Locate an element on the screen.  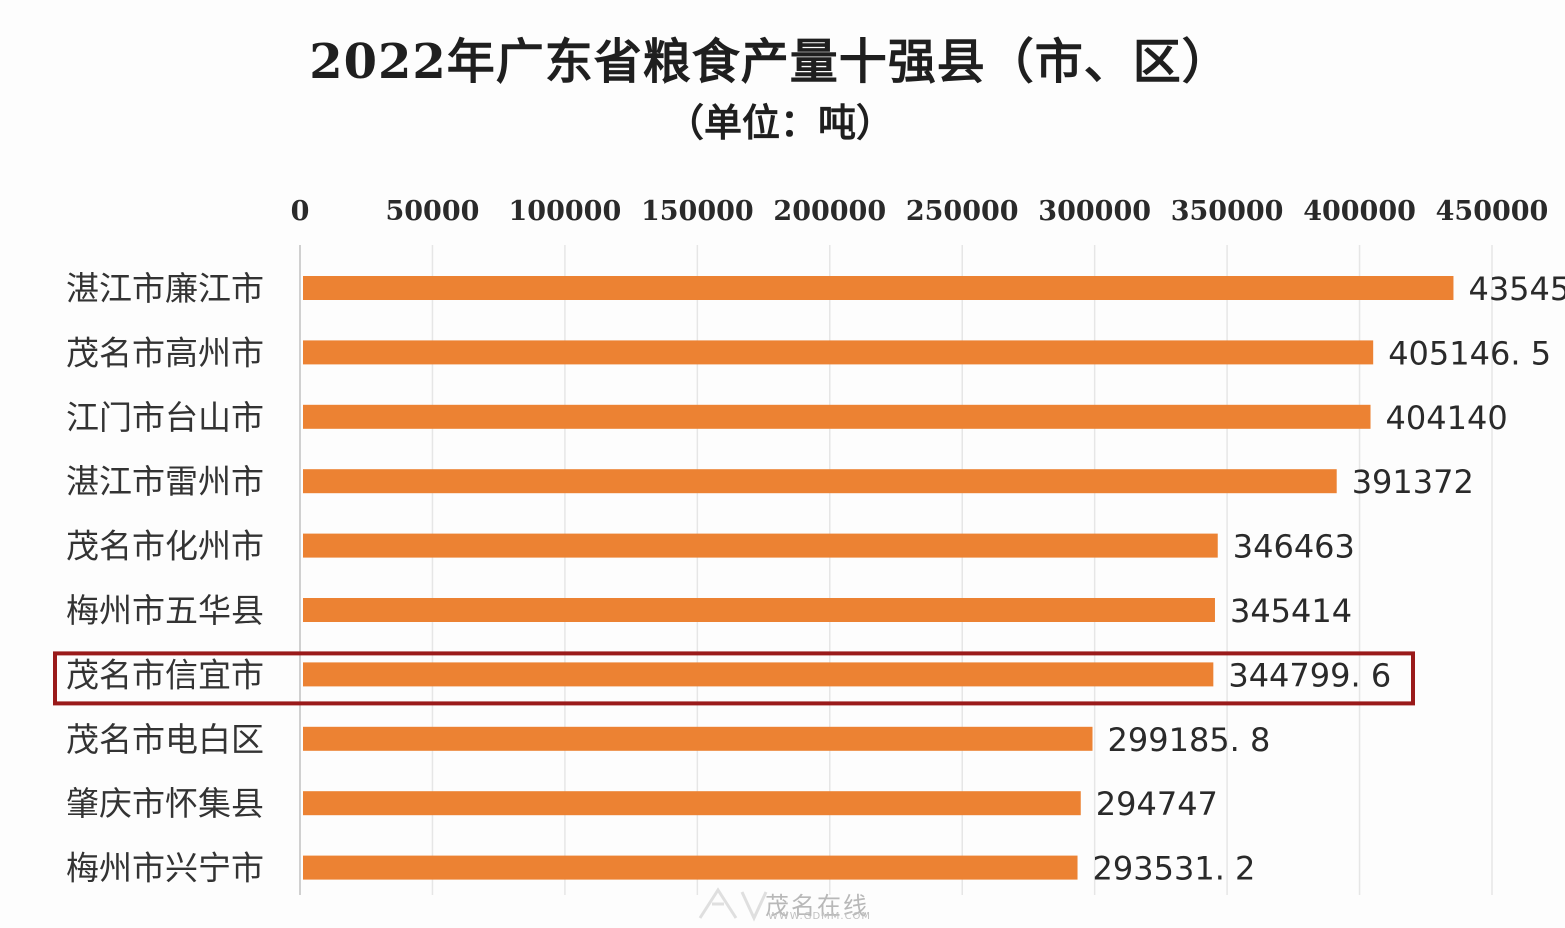
chart-title: 2022年广东省粮食产量十强县（市、区） is located at coordinates (770, 62).